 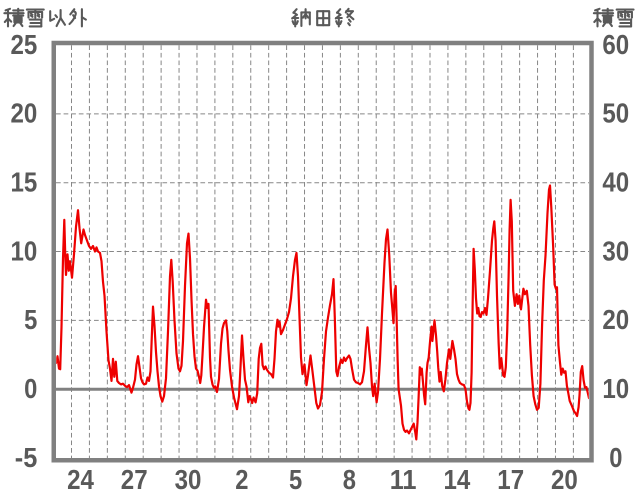 I want to click on svg-text: 27, so click(x=134, y=479).